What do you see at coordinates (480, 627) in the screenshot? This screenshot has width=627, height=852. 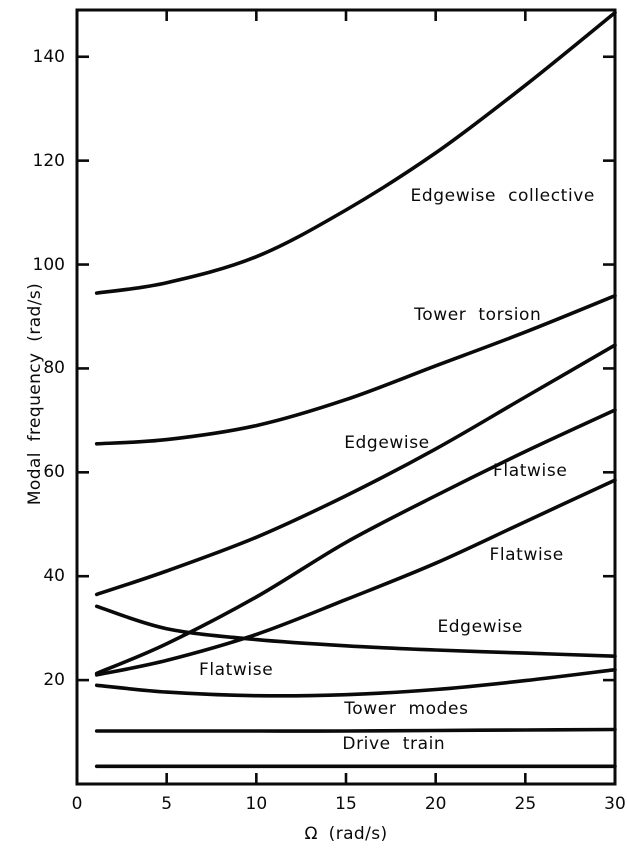 I see `curve-label-edgewise-descending: Edgewise` at bounding box center [480, 627].